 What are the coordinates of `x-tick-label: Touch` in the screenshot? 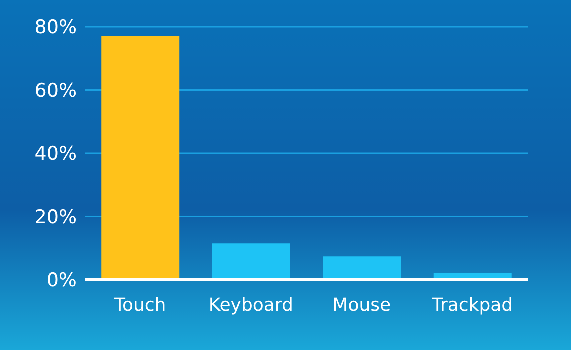 It's located at (140, 305).